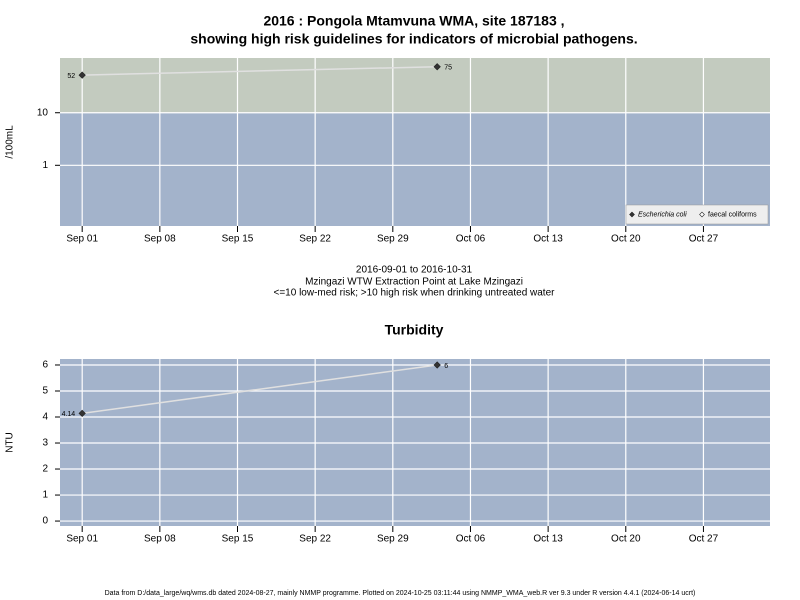  What do you see at coordinates (662, 214) in the screenshot?
I see `legend-label: Escherichia coli` at bounding box center [662, 214].